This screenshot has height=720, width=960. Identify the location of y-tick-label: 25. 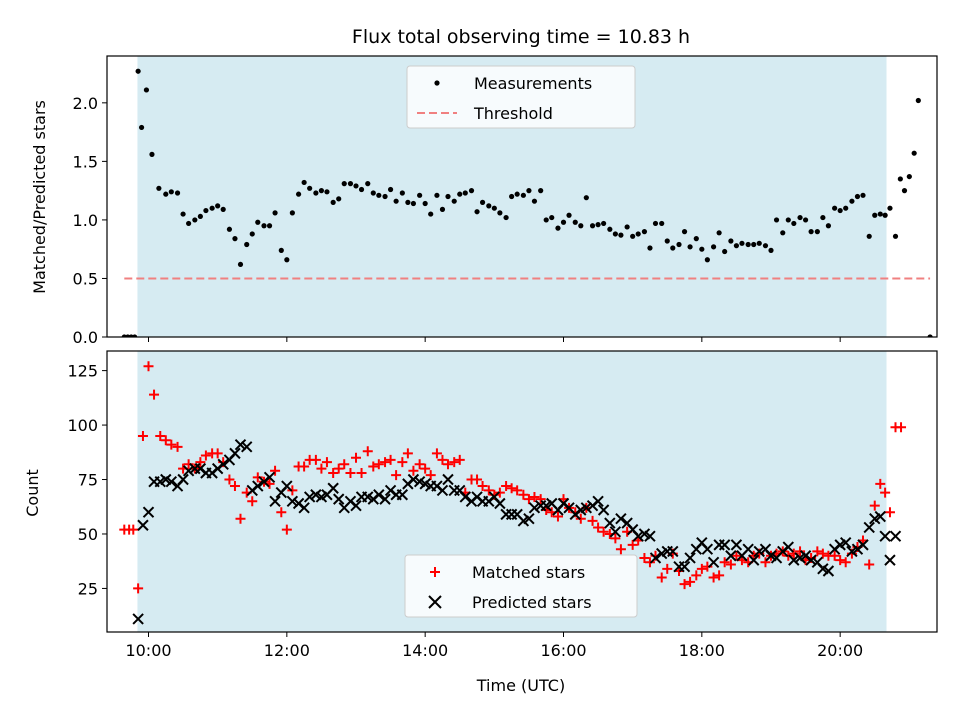
(88, 588).